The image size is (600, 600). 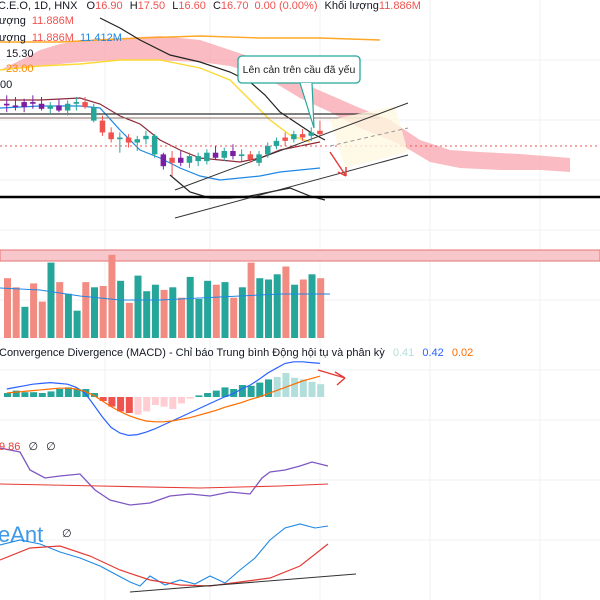 What do you see at coordinates (160, 130) in the screenshot?
I see `ma-darkred-line` at bounding box center [160, 130].